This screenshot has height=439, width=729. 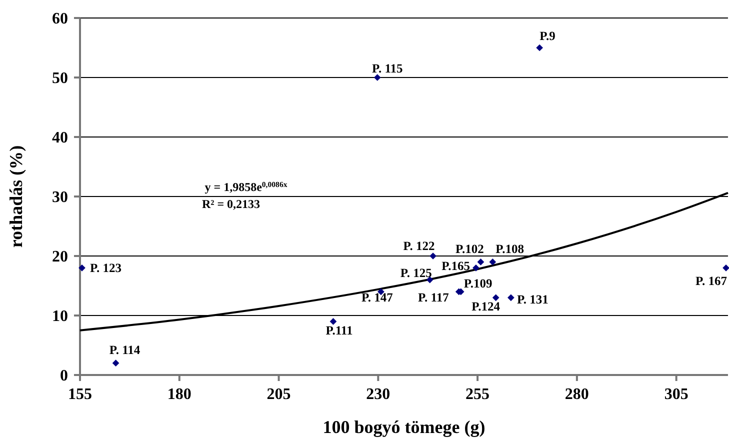 What do you see at coordinates (548, 35) in the screenshot?
I see `annotation: P.9` at bounding box center [548, 35].